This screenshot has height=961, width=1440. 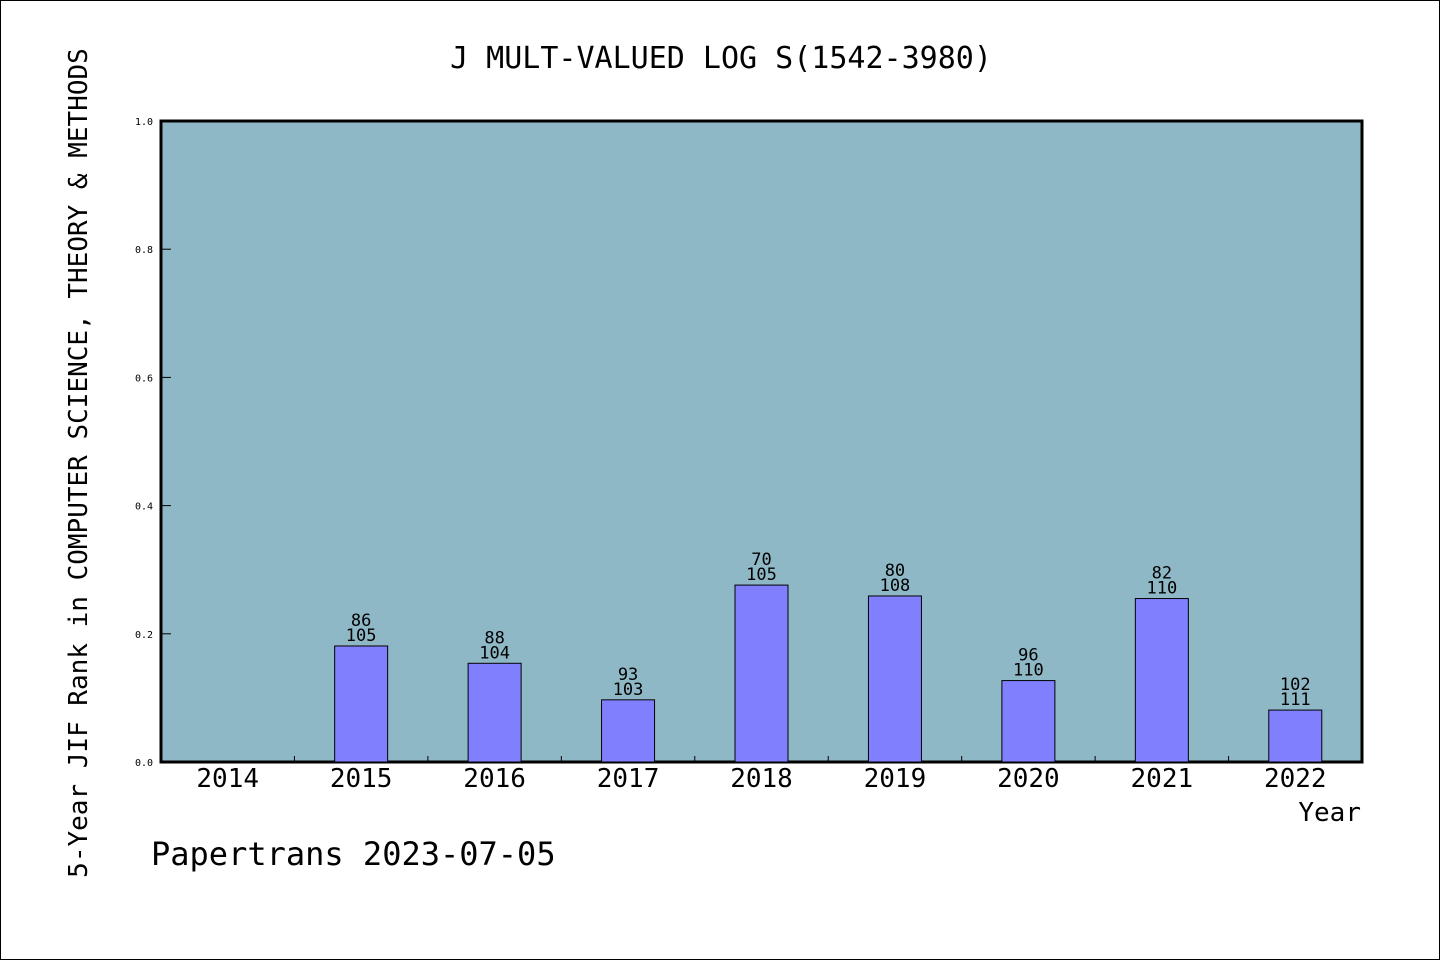 What do you see at coordinates (353, 854) in the screenshot?
I see `footer-credit: Papertrans 2023-07-05` at bounding box center [353, 854].